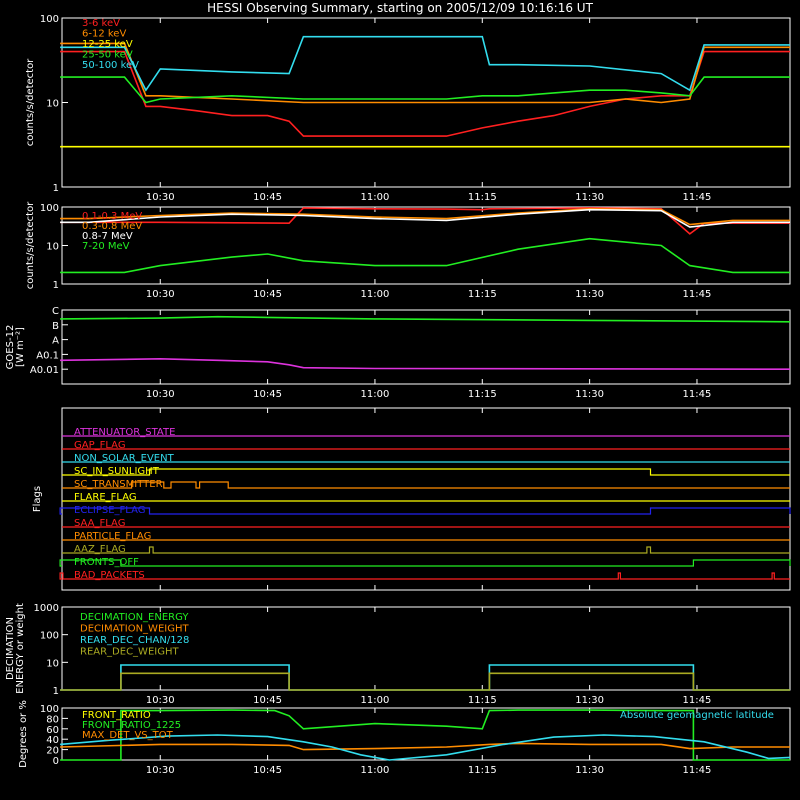 The height and width of the screenshot is (800, 800). I want to click on legend-entry: 0.3-0.8 MeV, so click(112, 226).